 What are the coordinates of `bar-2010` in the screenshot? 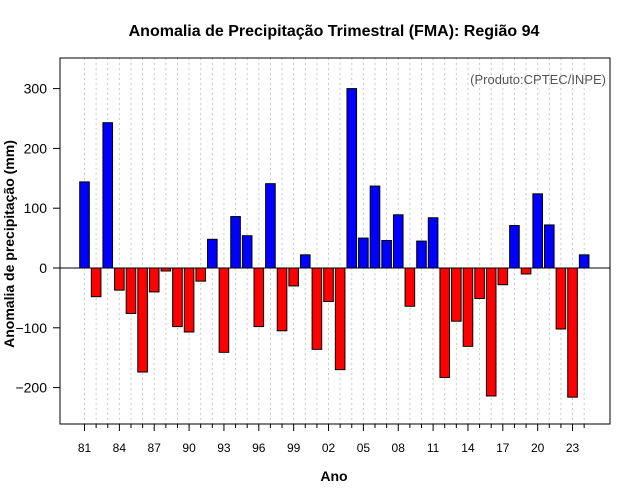 It's located at (421, 254).